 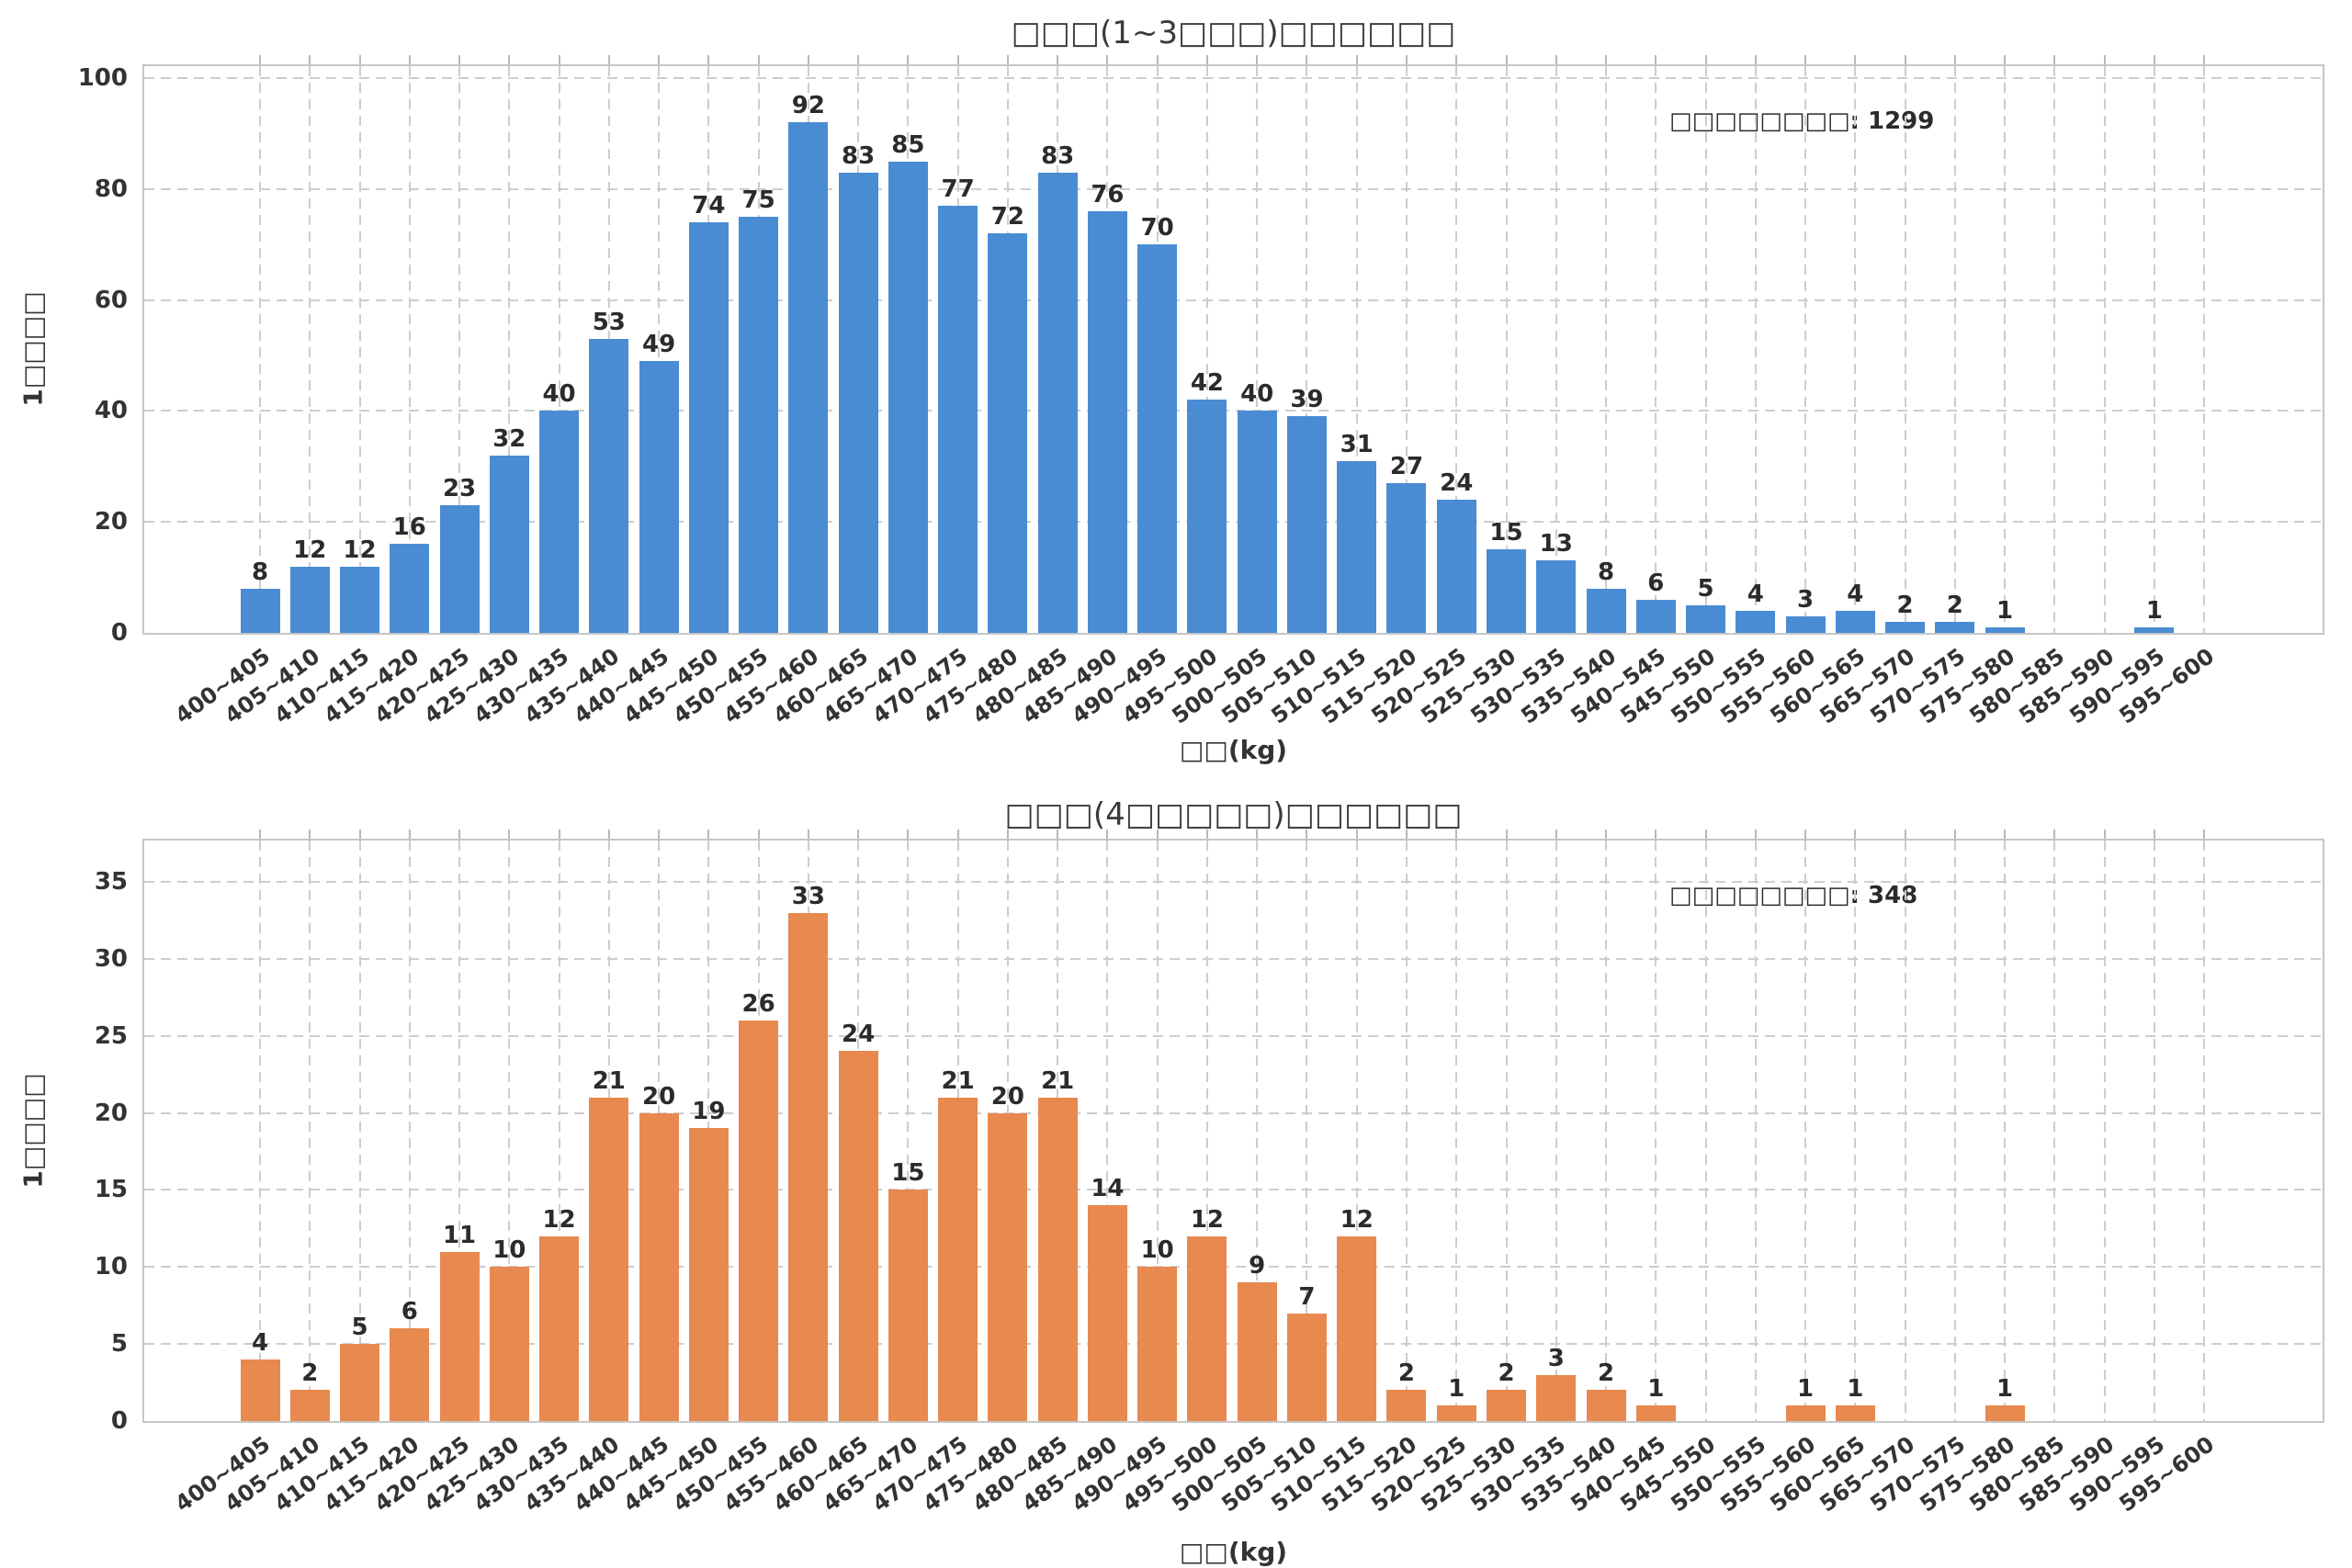 I want to click on bar-value-label: 6, so click(x=410, y=1312).